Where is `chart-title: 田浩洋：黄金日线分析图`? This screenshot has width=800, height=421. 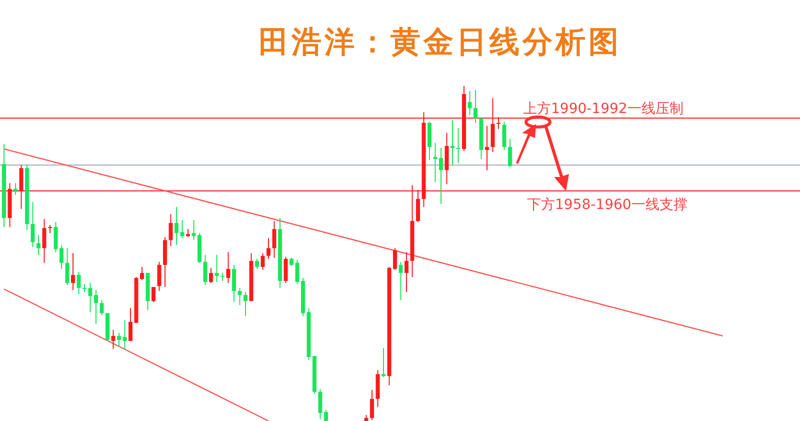 chart-title: 田浩洋：黄金日线分析图 is located at coordinates (440, 42).